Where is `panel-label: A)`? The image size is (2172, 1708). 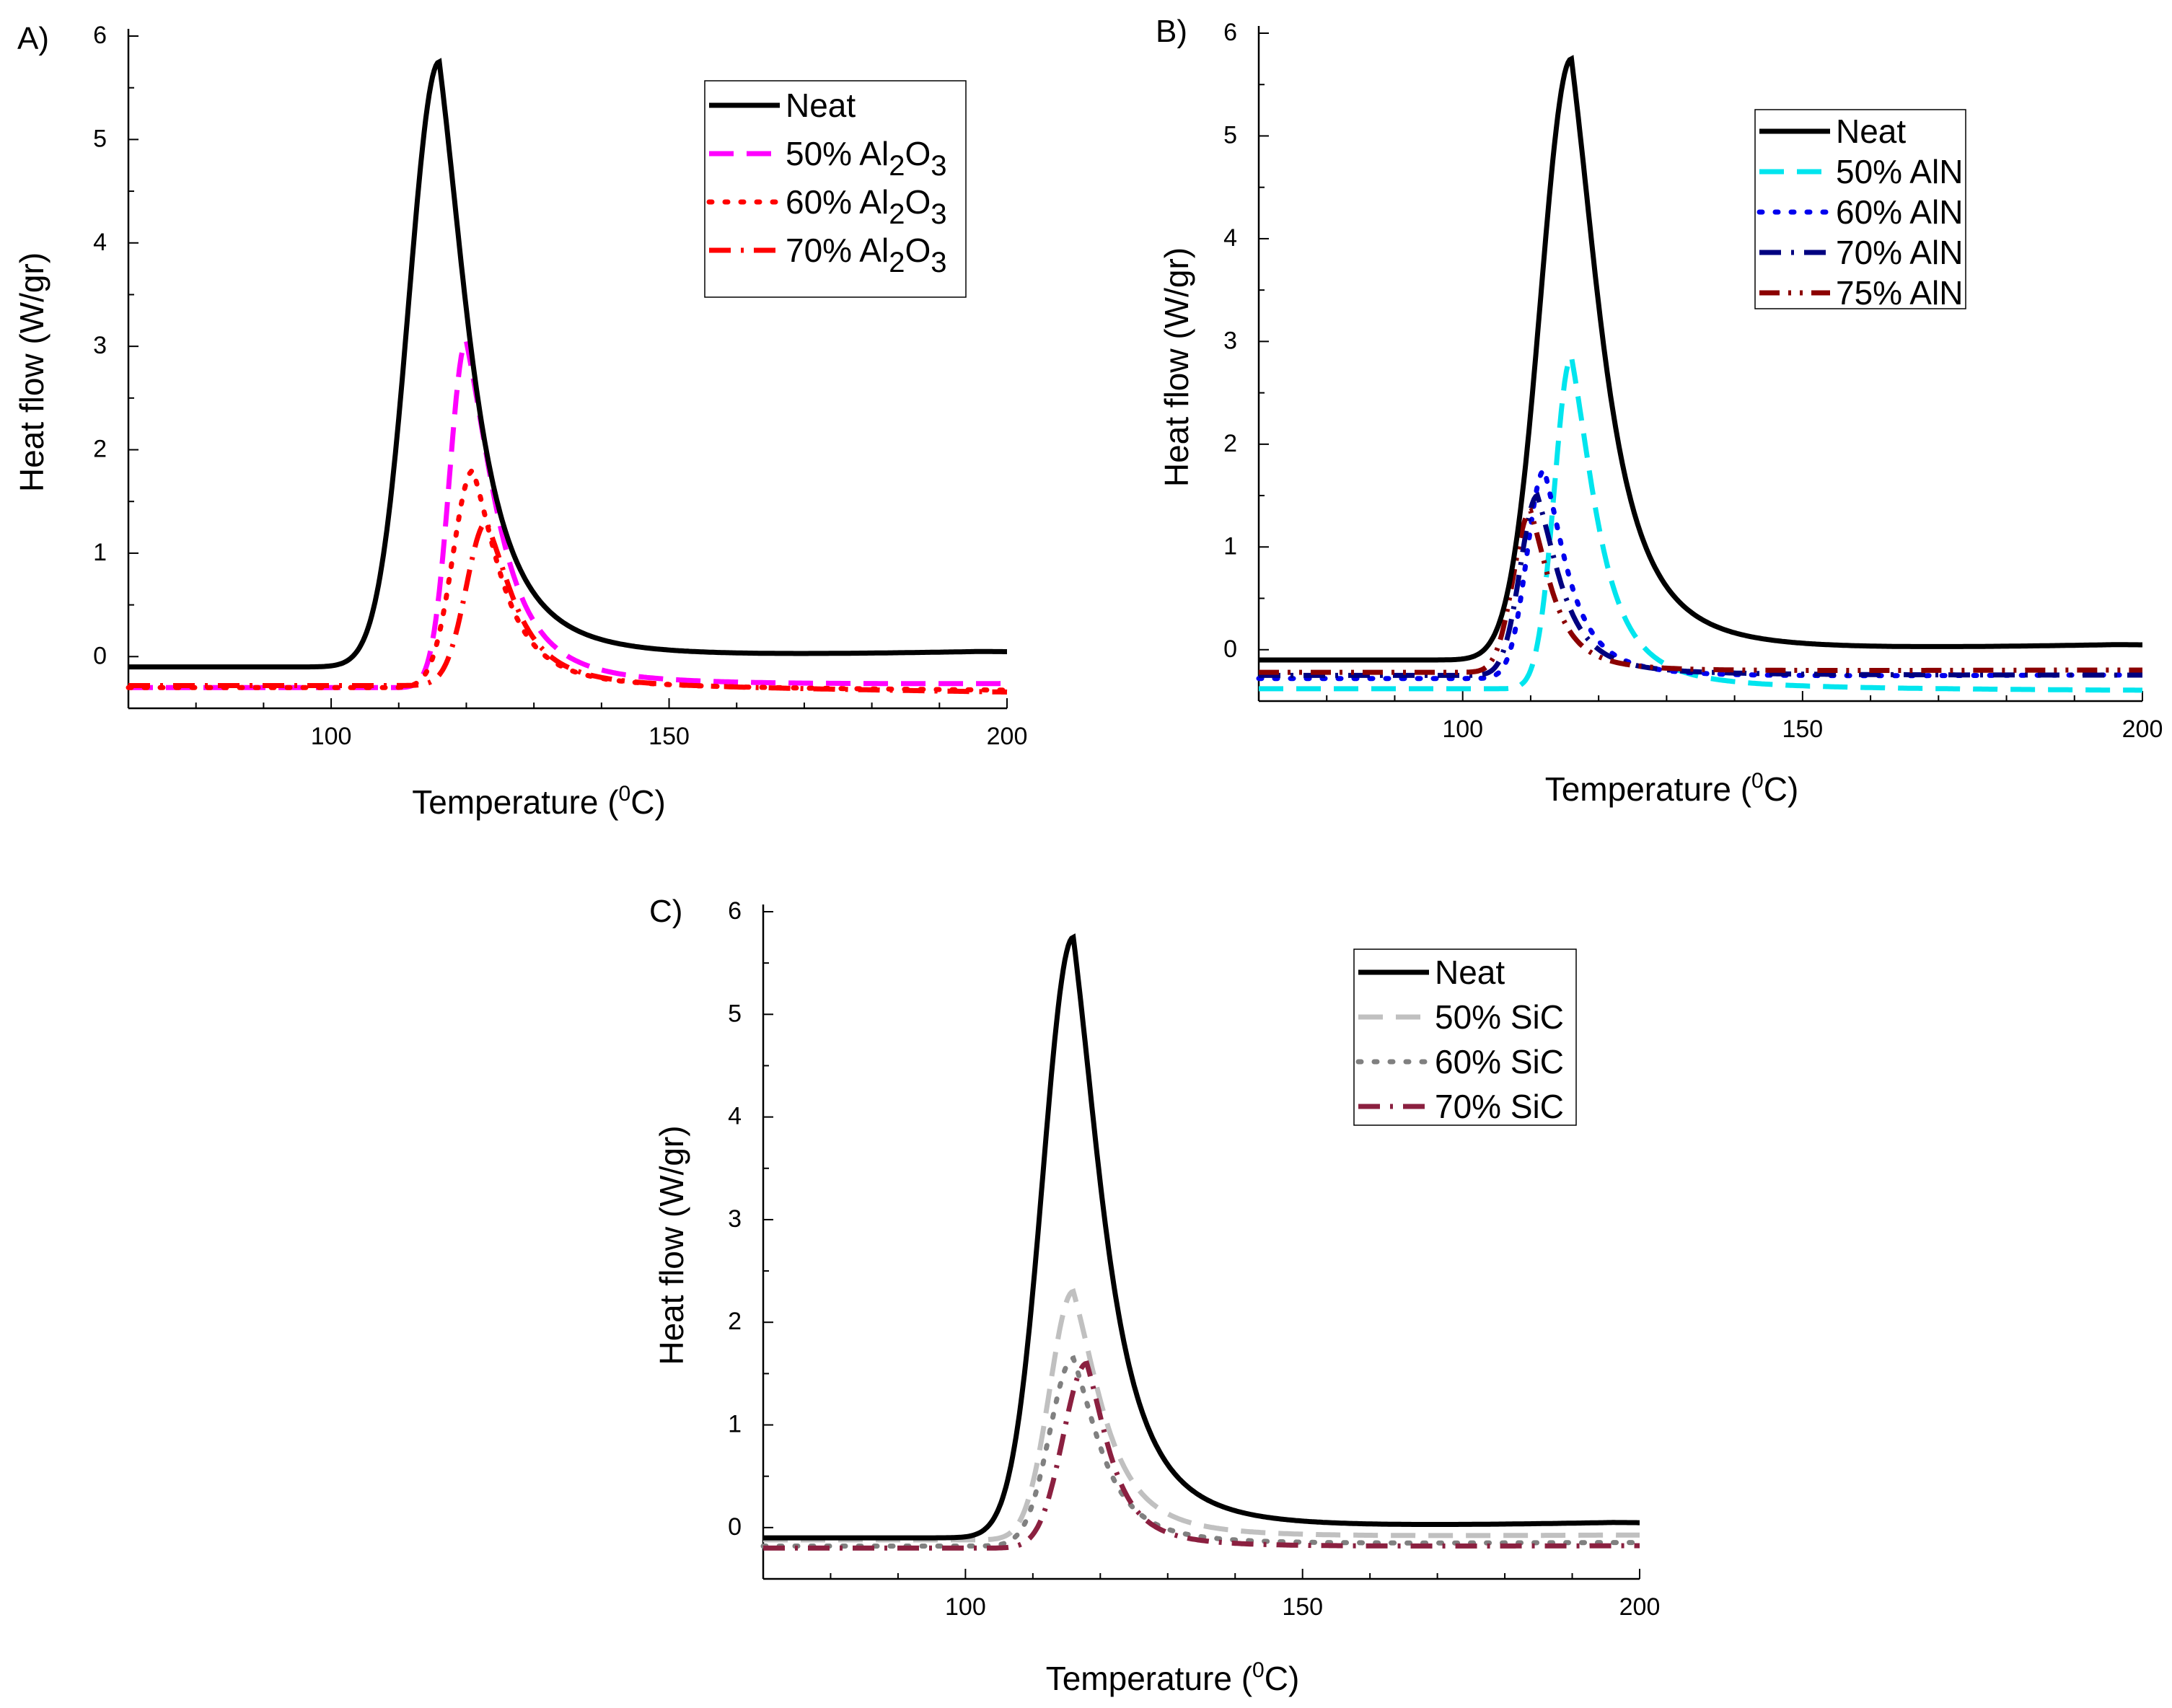
panel-label: A) is located at coordinates (33, 38).